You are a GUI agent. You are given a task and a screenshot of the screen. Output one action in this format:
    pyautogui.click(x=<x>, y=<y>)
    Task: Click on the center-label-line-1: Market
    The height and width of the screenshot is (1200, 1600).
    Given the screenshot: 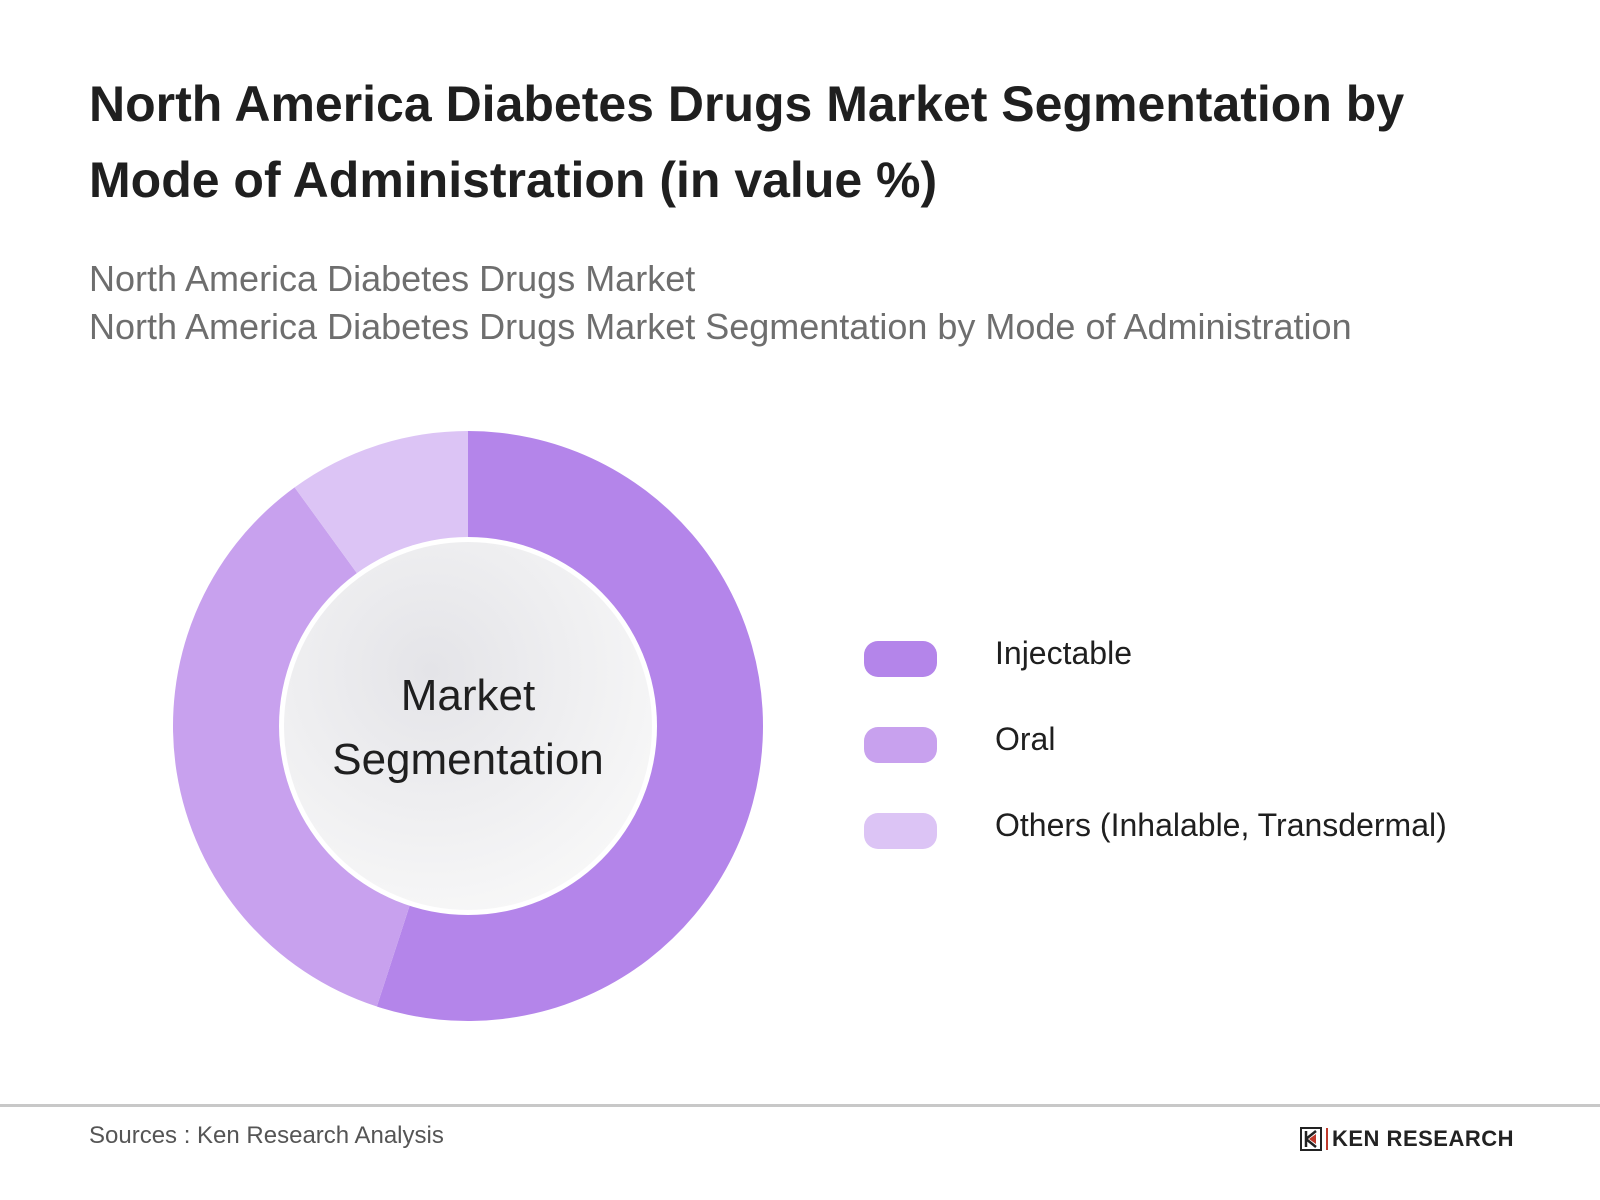 What is the action you would take?
    pyautogui.click(x=468, y=695)
    